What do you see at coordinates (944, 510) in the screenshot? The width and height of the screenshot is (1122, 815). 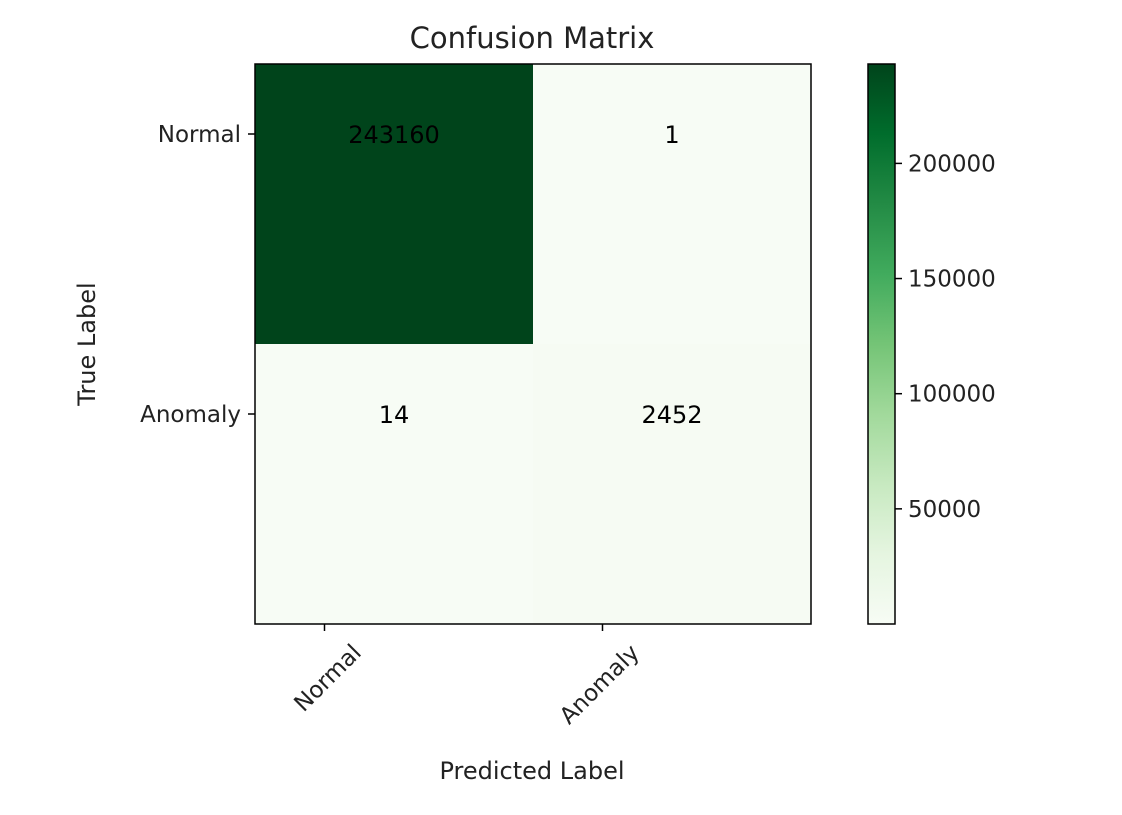 I see `colorbar-tick-label: 50000` at bounding box center [944, 510].